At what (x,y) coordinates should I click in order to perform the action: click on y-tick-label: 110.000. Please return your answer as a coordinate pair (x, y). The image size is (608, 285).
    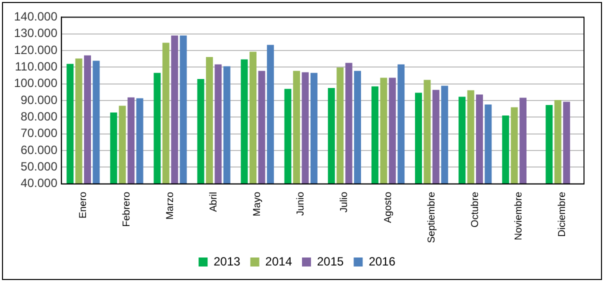
    Looking at the image, I should click on (36, 67).